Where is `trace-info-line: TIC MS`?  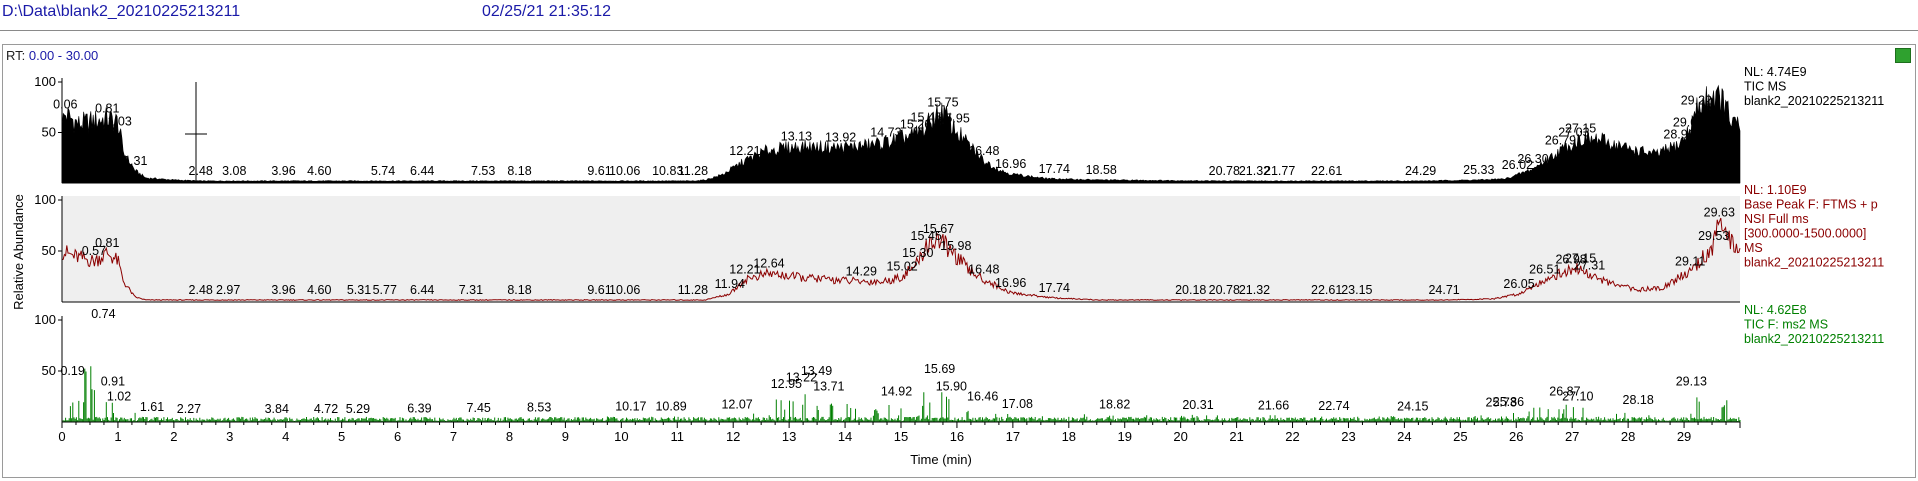
trace-info-line: TIC MS is located at coordinates (1765, 87).